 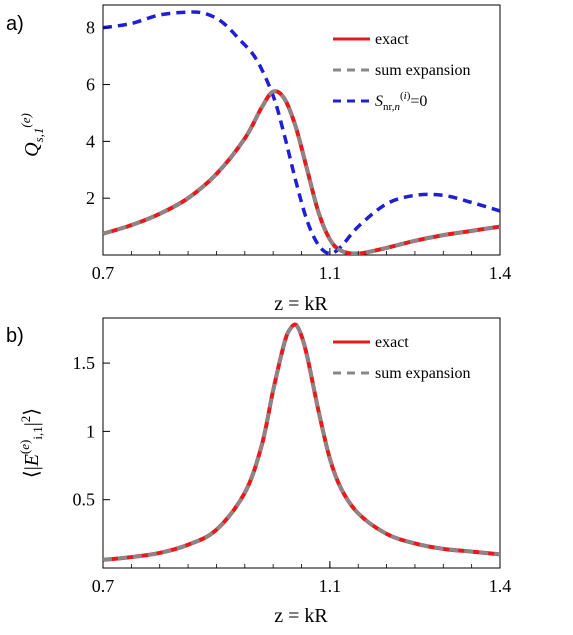 What do you see at coordinates (301, 304) in the screenshot?
I see `panel-a-x-axis-label: z = kR` at bounding box center [301, 304].